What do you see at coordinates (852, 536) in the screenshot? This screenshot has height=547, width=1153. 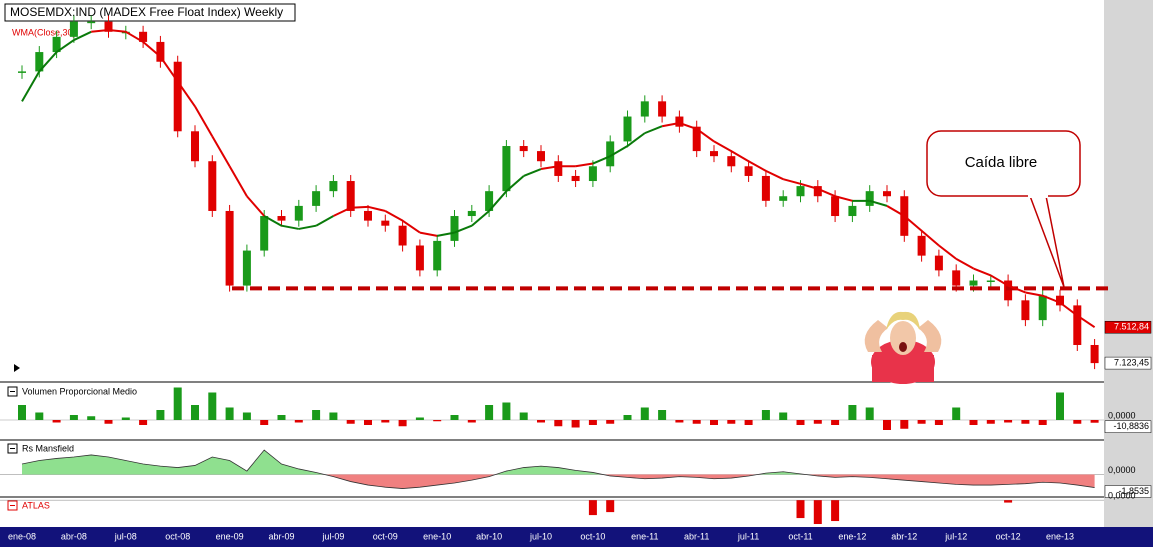 I see `x-tick-label: ene-12` at bounding box center [852, 536].